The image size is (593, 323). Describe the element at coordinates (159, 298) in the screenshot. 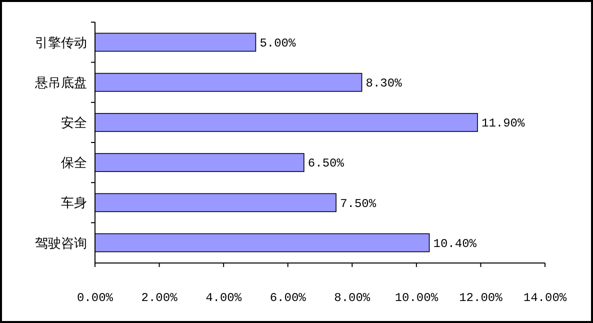

I see `x-tick-label: 2.00%` at that location.